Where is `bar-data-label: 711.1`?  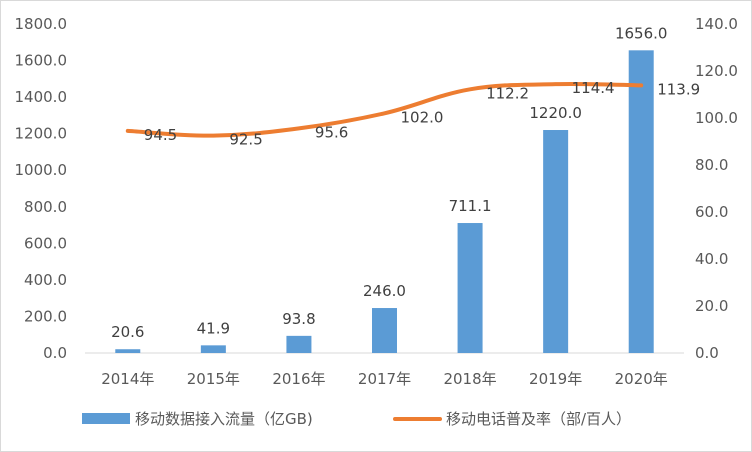 bar-data-label: 711.1 is located at coordinates (470, 206).